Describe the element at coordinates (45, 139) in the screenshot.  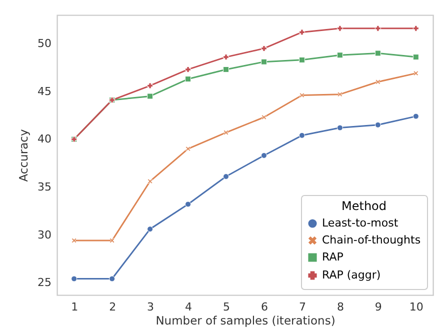
I see `y-tick-label: 40` at that location.